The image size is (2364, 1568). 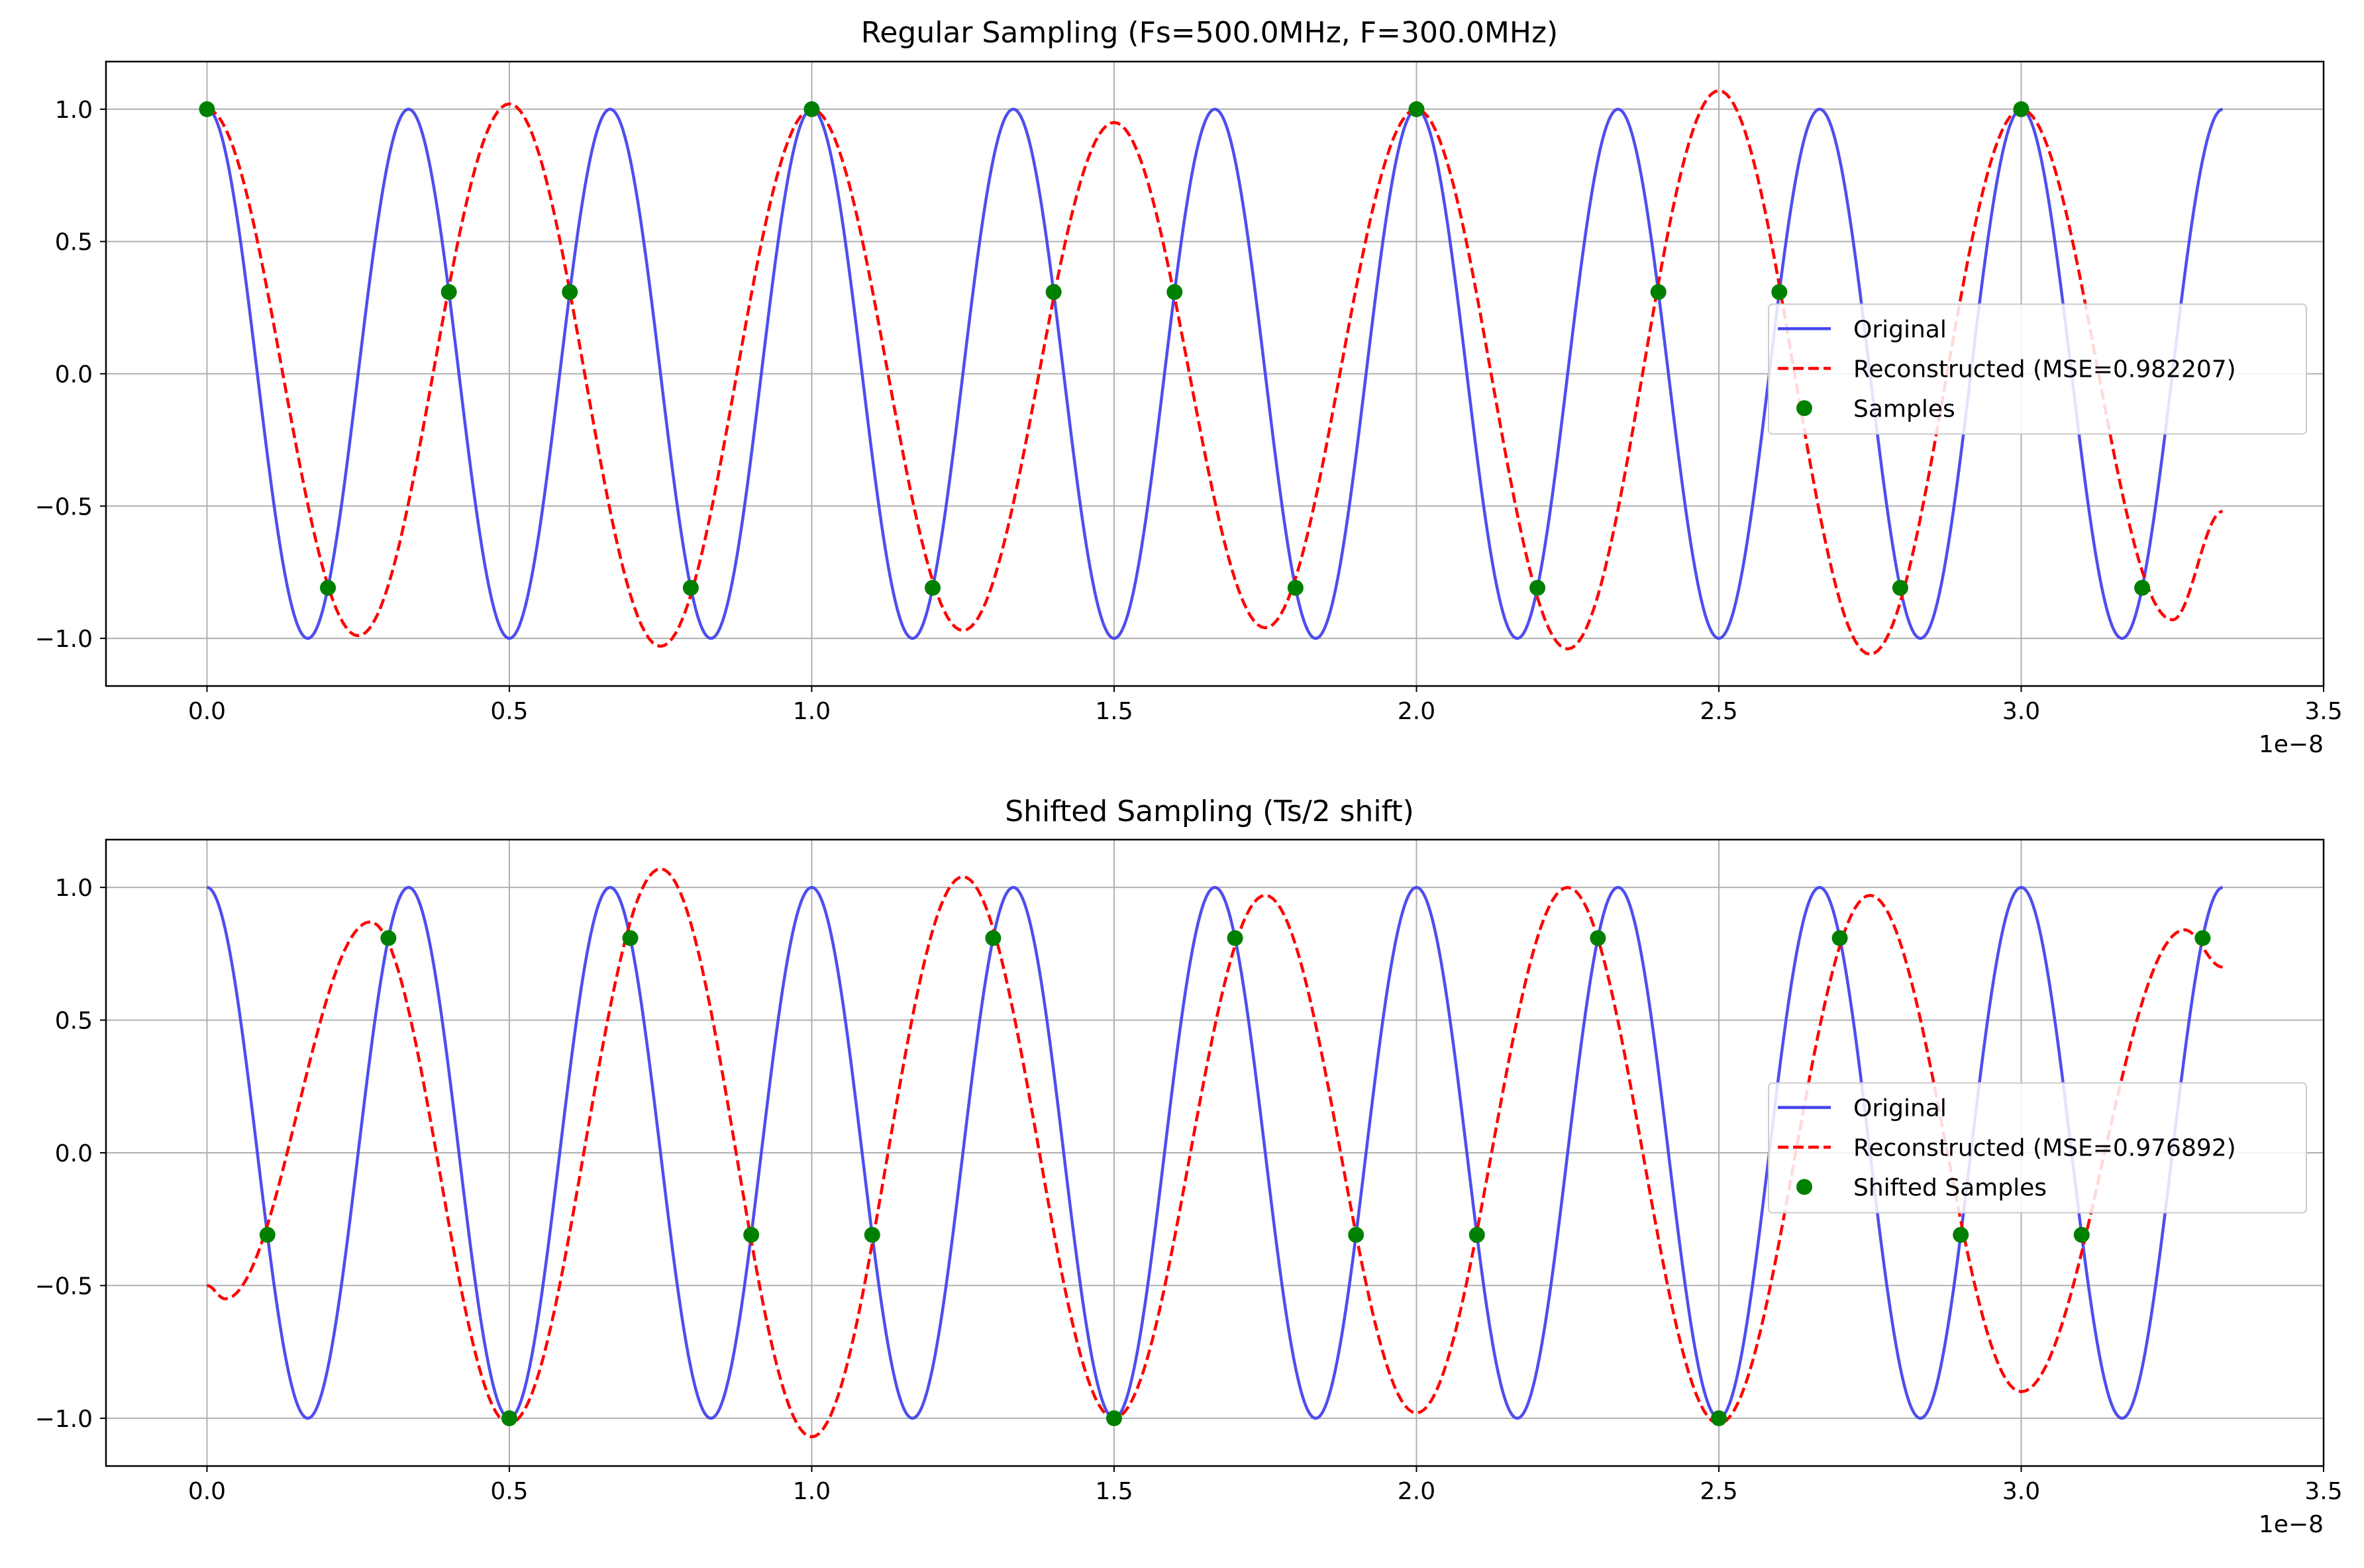 What do you see at coordinates (1904, 408) in the screenshot?
I see `legend-entry-label: Samples` at bounding box center [1904, 408].